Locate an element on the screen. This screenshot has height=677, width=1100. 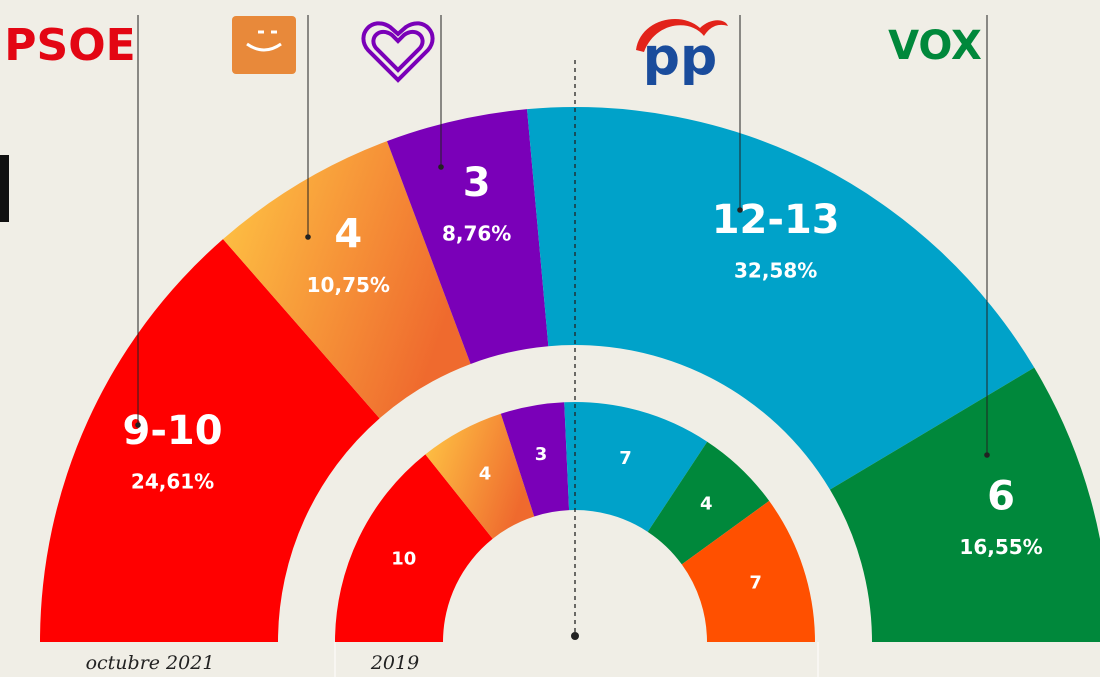
seat-label: 12-13 is located at coordinates (776, 220).